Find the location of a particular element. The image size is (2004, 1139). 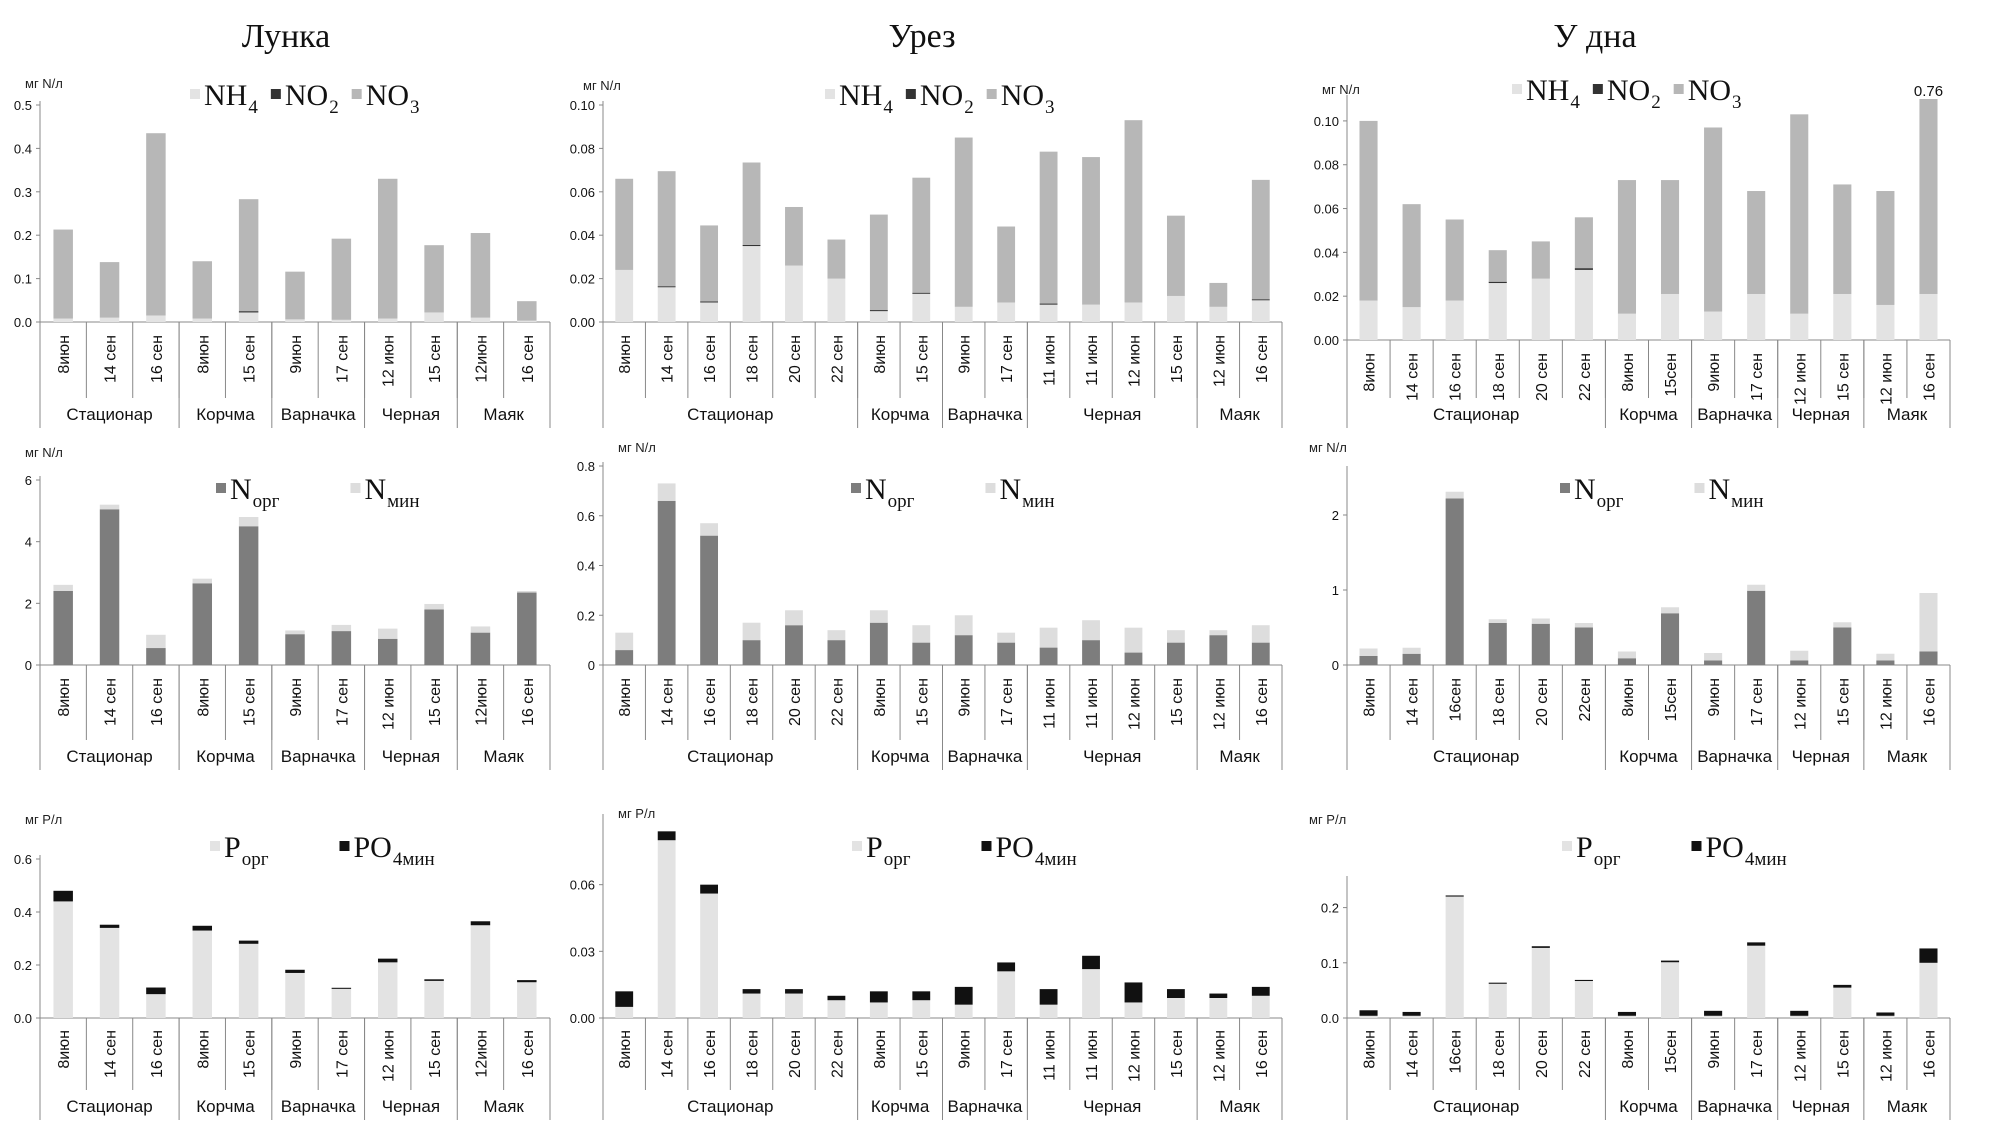

bar-segment-no2 is located at coordinates (1048, 304).